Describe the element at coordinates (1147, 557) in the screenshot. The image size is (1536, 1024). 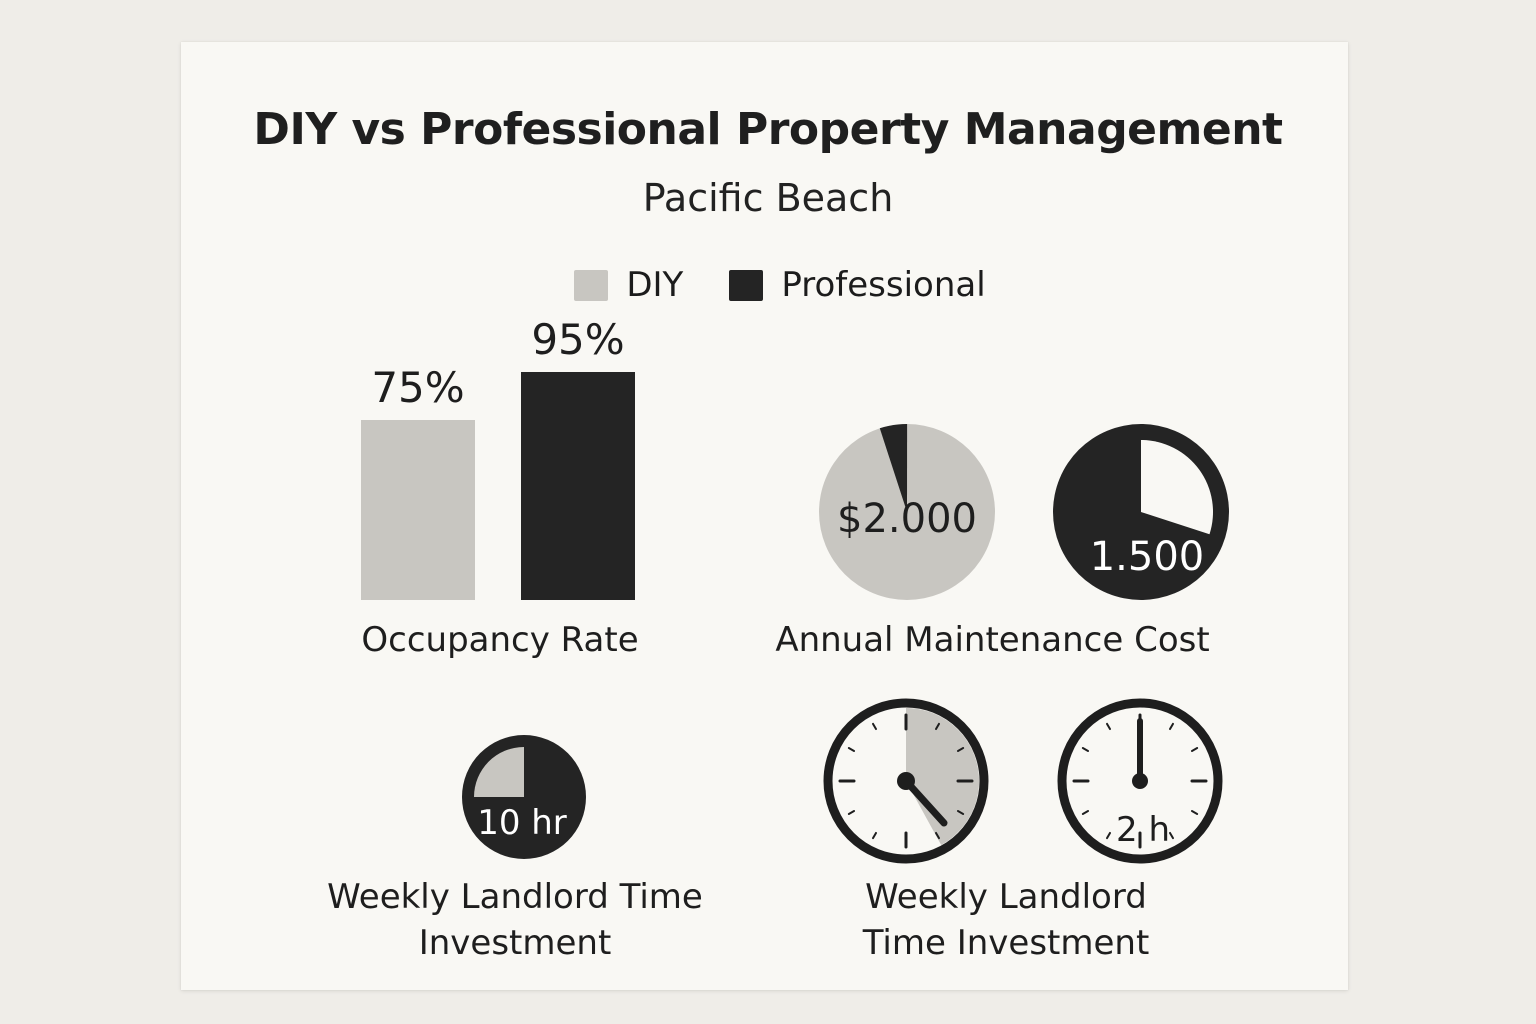
I see `pie-maintenance-professional-value: 1.500` at that location.